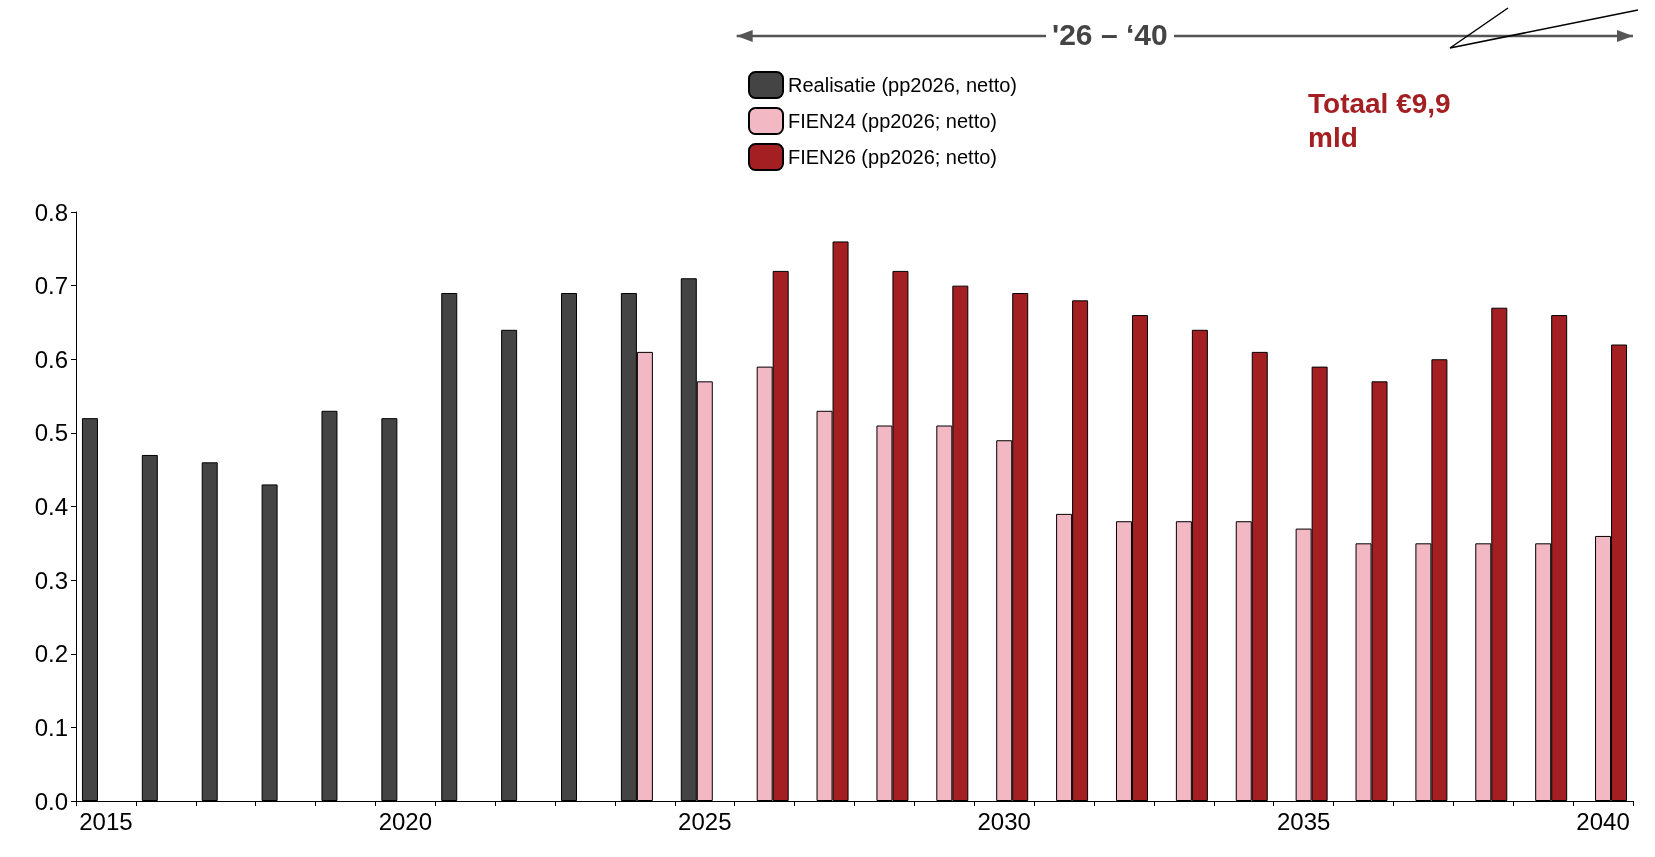 Image resolution: width=1655 pixels, height=857 pixels. What do you see at coordinates (51, 727) in the screenshot?
I see `y-tick-label: 0.1` at bounding box center [51, 727].